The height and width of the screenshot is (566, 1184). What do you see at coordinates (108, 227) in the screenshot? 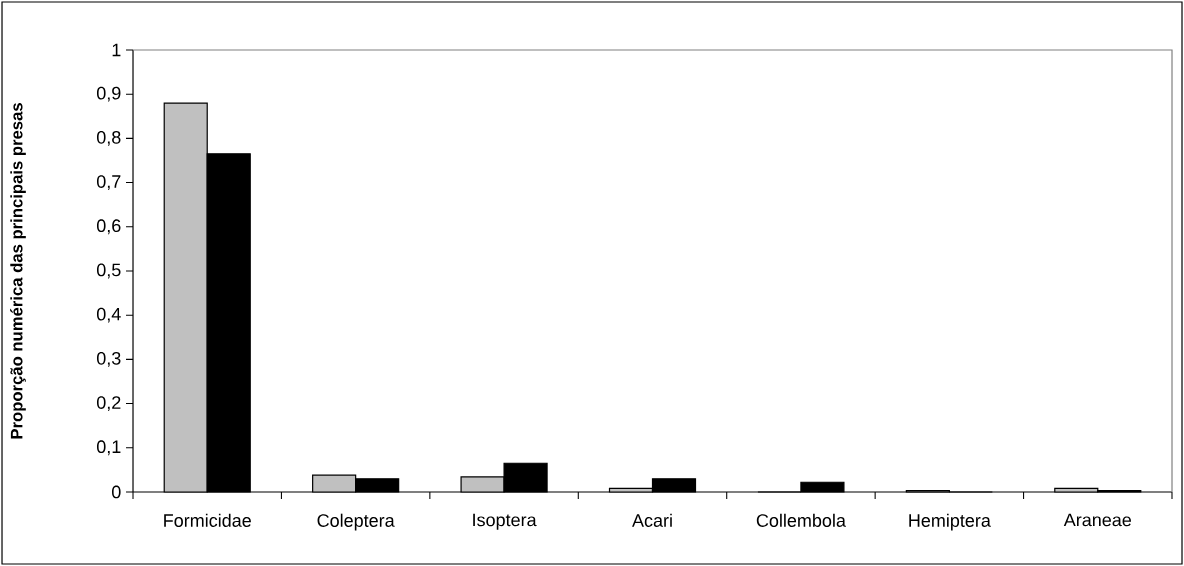
I see `y-tick-label: 0,6` at bounding box center [108, 227].